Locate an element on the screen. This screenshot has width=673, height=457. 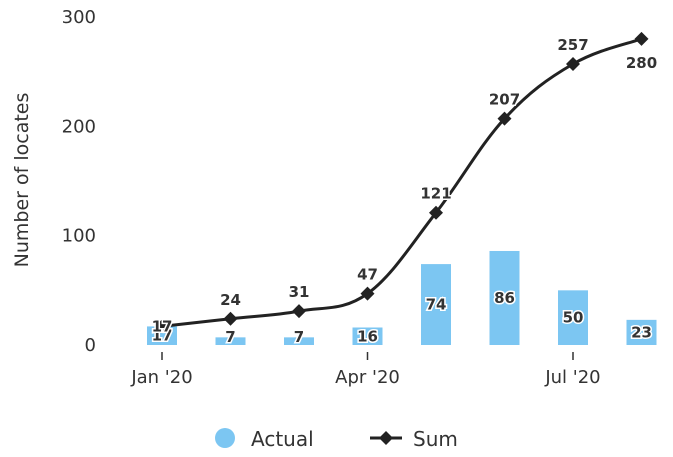
y-axis-ticks: 0 100 200 300 is located at coordinates (79, 181).